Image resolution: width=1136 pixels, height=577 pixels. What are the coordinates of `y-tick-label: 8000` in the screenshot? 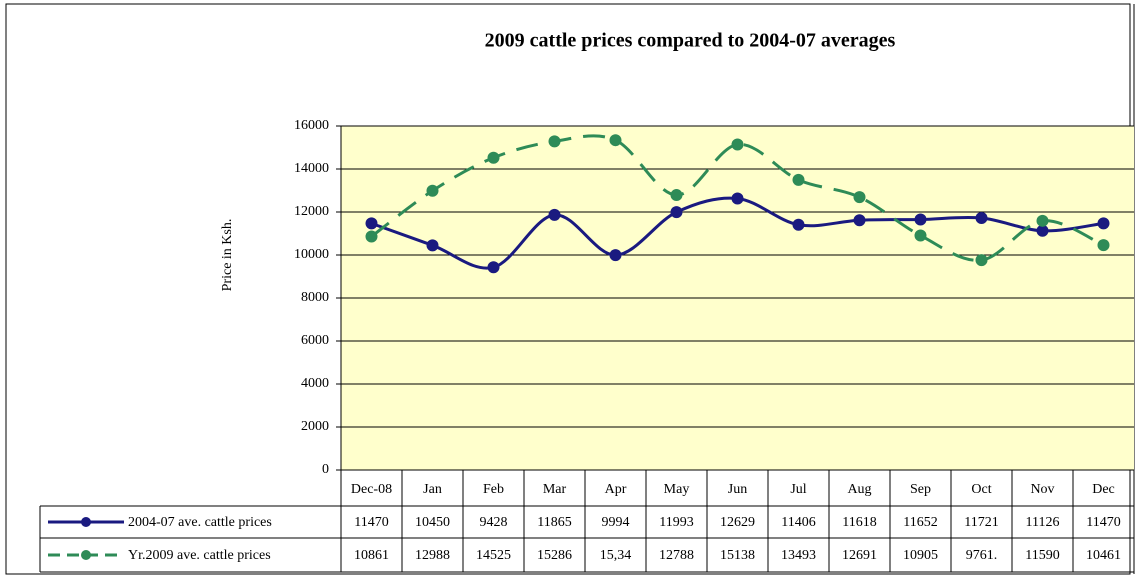 It's located at (315, 297).